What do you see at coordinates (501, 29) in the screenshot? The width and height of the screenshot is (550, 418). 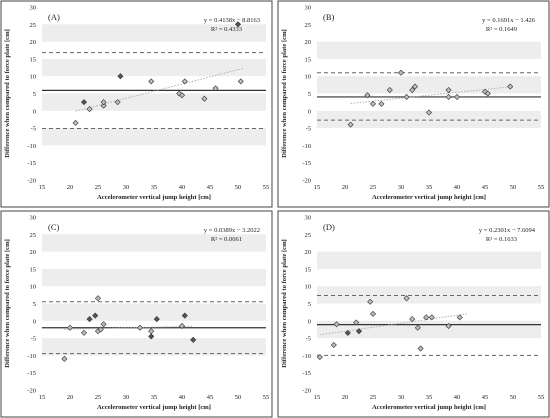 I see `r-squared: R² = 0.1649` at bounding box center [501, 29].